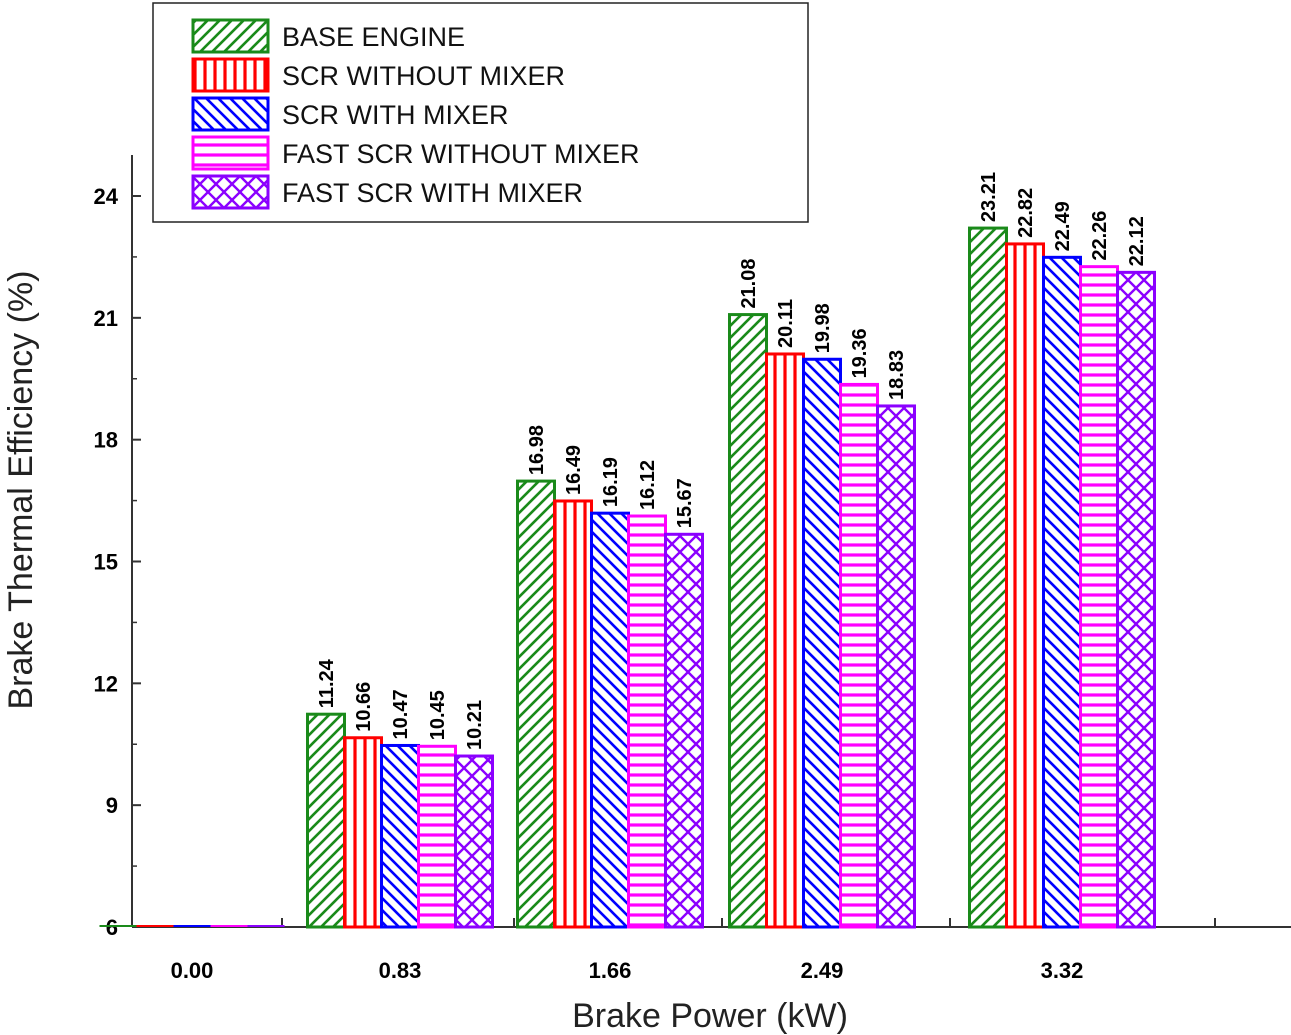 The height and width of the screenshot is (1035, 1291). Describe the element at coordinates (327, 683) in the screenshot. I see `data-label: 11.24` at that location.